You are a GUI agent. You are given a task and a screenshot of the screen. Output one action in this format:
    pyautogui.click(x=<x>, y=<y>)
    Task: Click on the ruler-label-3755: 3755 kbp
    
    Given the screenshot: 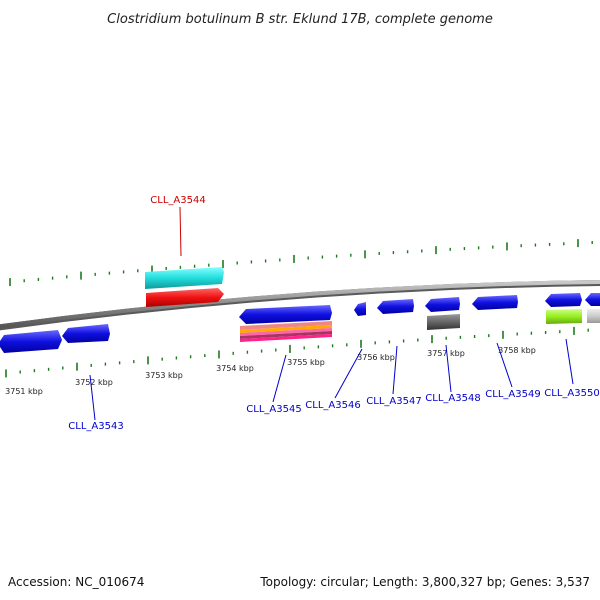 What is the action you would take?
    pyautogui.click(x=306, y=362)
    